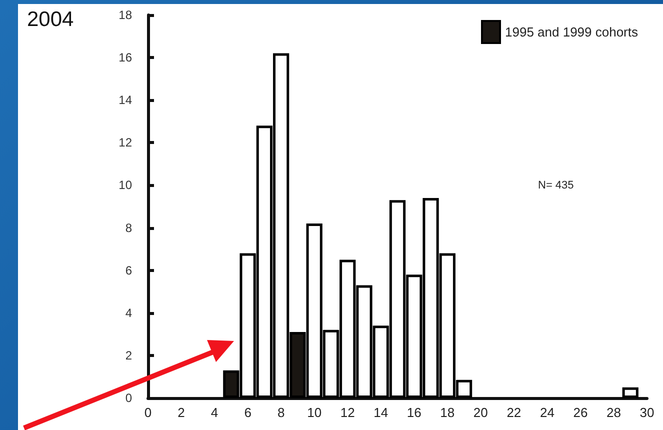 This screenshot has height=430, width=663. What do you see at coordinates (128, 270) in the screenshot?
I see `y-tick-label: 6` at bounding box center [128, 270].